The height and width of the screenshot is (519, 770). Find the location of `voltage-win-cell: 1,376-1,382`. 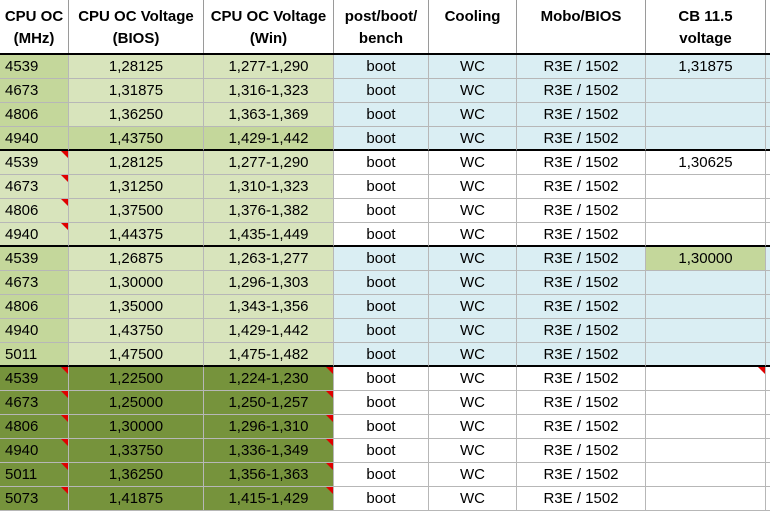

voltage-win-cell: 1,376-1,382 is located at coordinates (269, 211).